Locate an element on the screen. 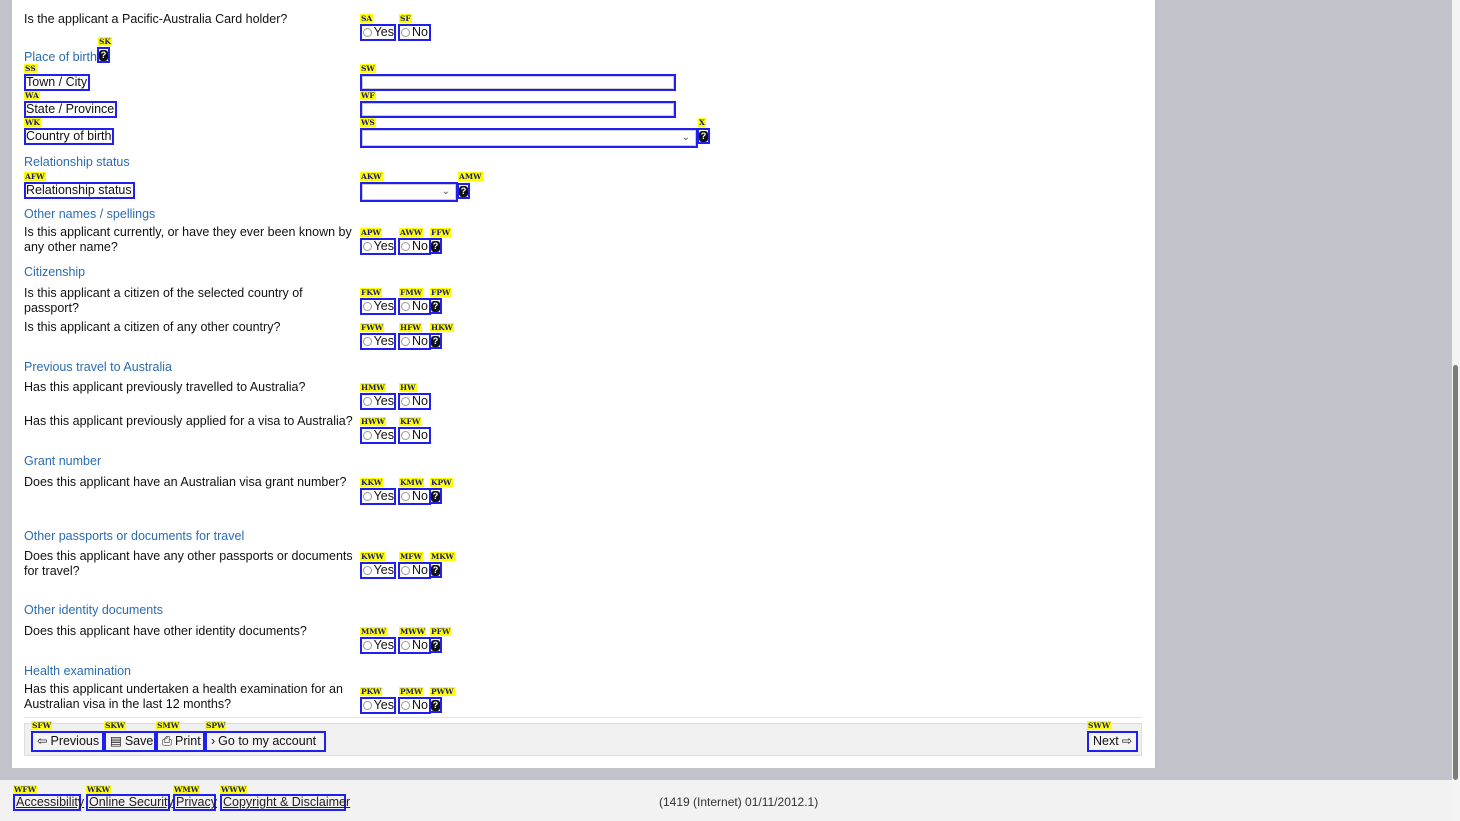 This screenshot has height=821, width=1460. section-heading-place-of-birth: Place of birth is located at coordinates (60, 57).